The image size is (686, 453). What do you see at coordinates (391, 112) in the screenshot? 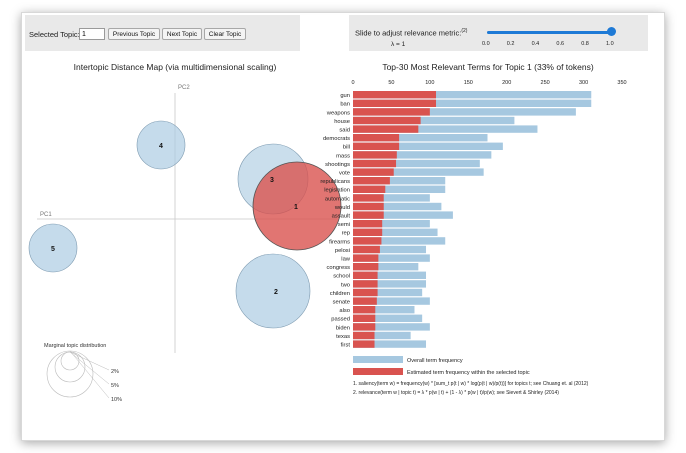
I see `bar-topic-weapons` at bounding box center [391, 112].